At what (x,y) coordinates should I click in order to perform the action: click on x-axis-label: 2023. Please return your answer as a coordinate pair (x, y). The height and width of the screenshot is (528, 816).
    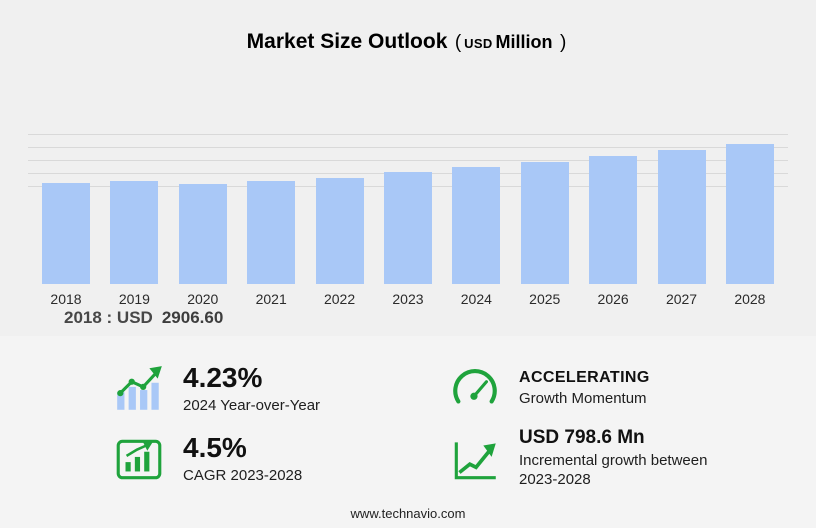
    Looking at the image, I should click on (408, 299).